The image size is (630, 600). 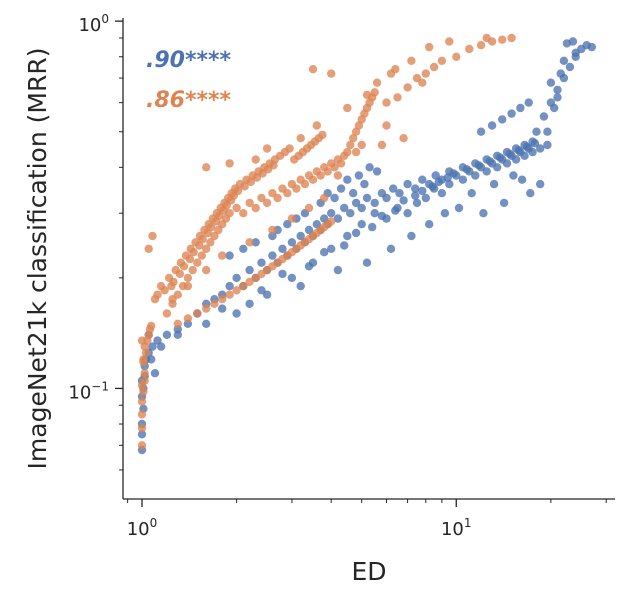 I want to click on correlation-label-blue: .90****, so click(x=188, y=60).